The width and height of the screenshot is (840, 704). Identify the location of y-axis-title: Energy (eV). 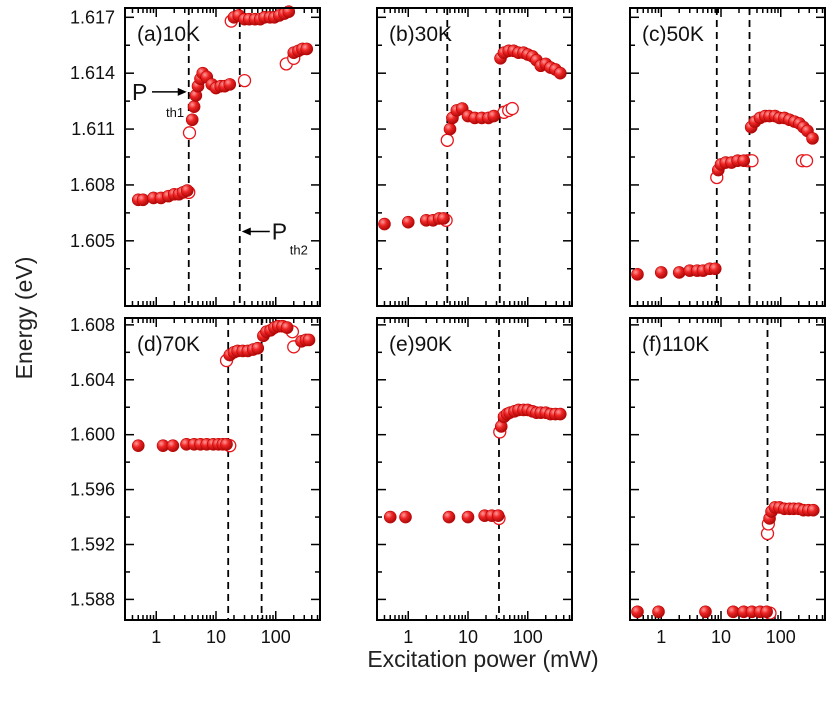
(24, 318).